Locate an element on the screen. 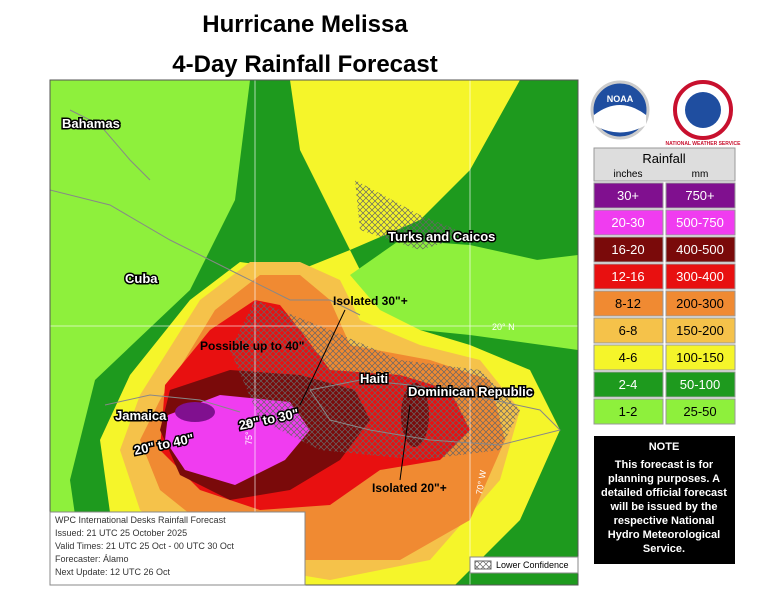  legend-label: 4-6 is located at coordinates (628, 357).